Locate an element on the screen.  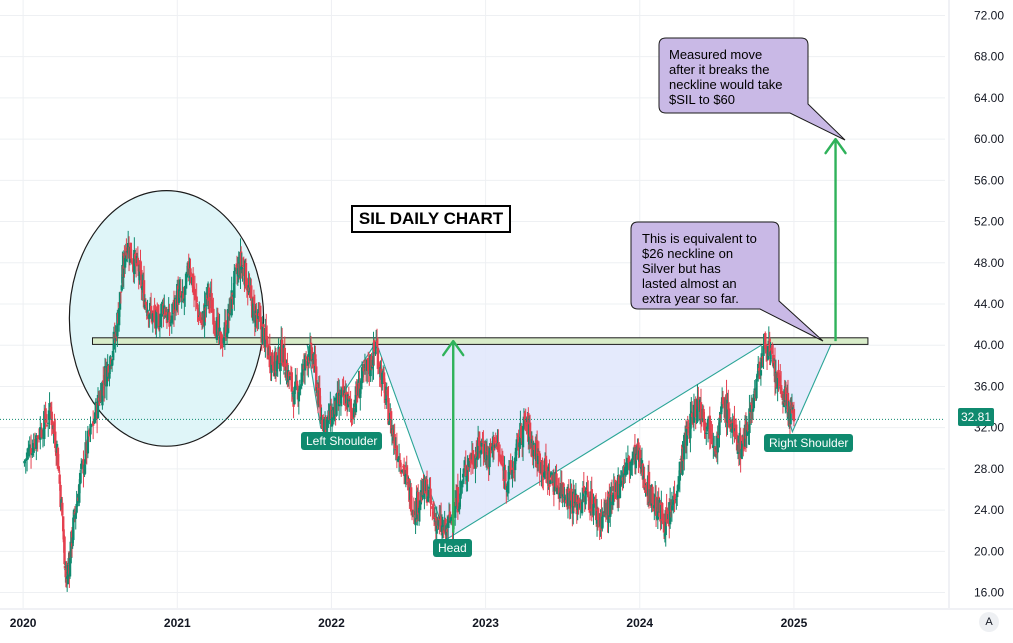
price-tick-label: 64.00 is located at coordinates (989, 98).